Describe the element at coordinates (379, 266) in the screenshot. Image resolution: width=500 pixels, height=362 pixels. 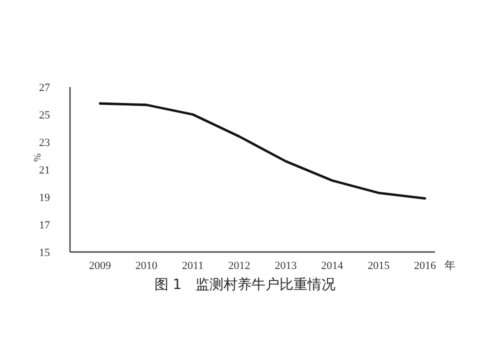
I see `x-tick-label: 2015` at that location.